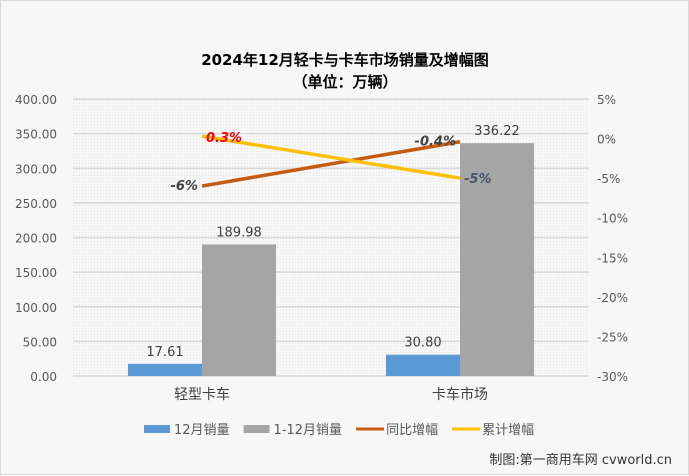 The height and width of the screenshot is (476, 689). Describe the element at coordinates (36, 204) in the screenshot. I see `y-left-tick: 250.00` at that location.